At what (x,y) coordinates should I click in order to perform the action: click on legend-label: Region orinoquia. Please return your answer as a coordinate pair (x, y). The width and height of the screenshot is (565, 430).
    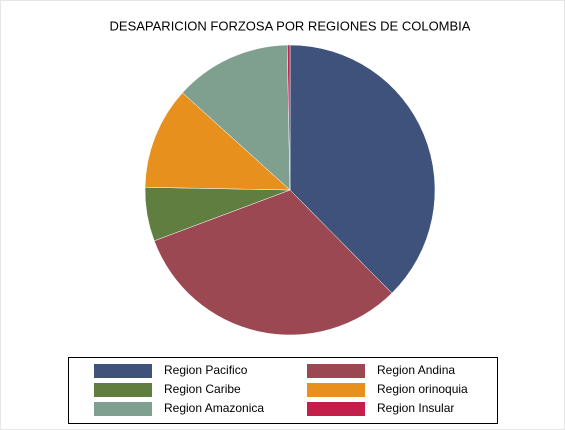
    Looking at the image, I should click on (422, 389).